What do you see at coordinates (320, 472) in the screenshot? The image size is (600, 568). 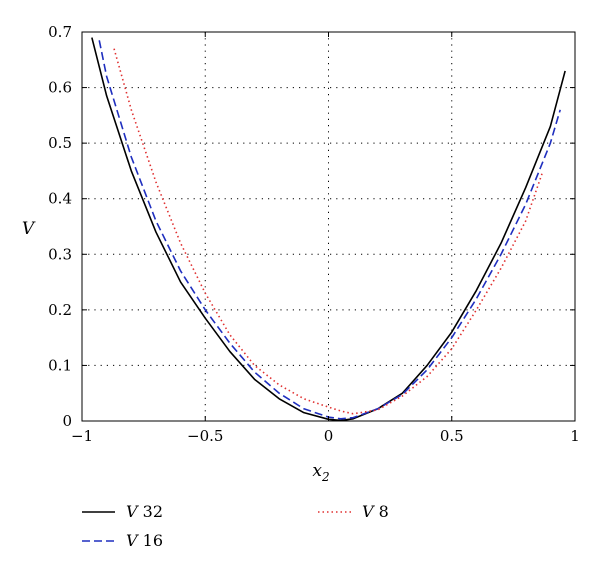 I see `x-axis-label: x2` at bounding box center [320, 472].